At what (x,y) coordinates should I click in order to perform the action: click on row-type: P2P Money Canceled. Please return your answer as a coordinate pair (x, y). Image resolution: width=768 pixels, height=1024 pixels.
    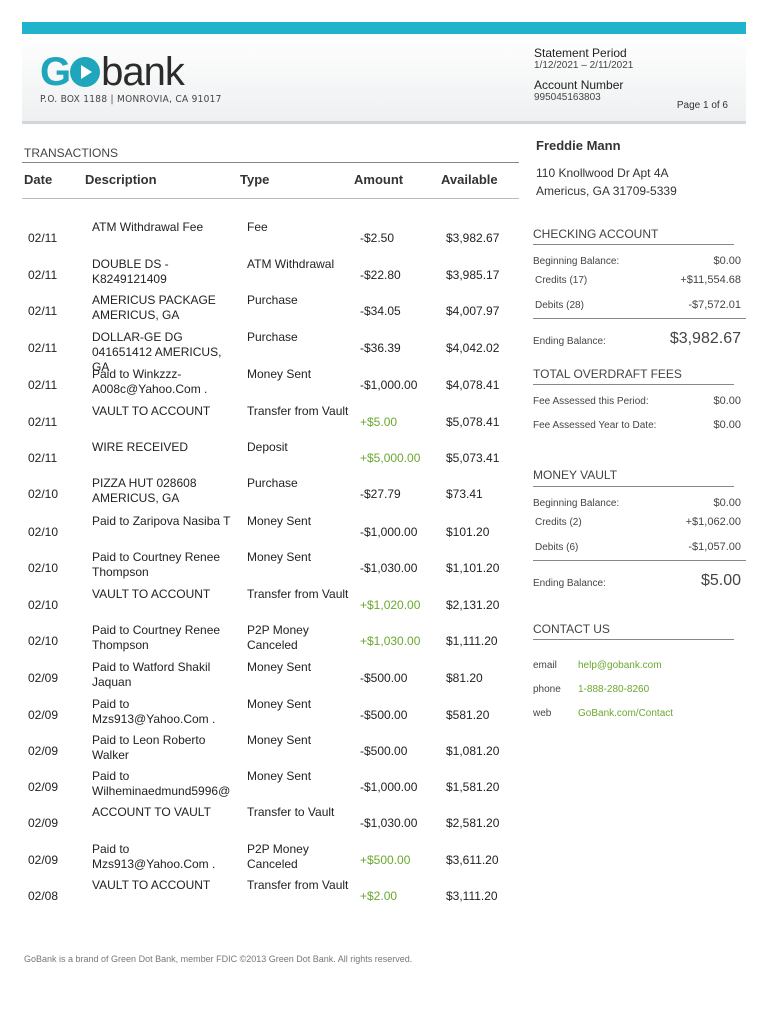
    Looking at the image, I should click on (278, 856).